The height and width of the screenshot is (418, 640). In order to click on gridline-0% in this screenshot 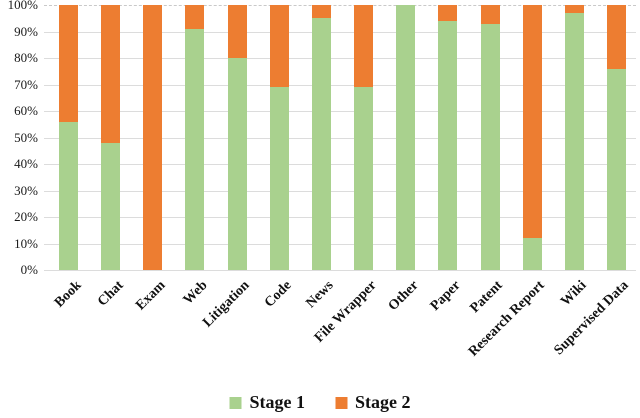, I will do `click(340, 270)`.